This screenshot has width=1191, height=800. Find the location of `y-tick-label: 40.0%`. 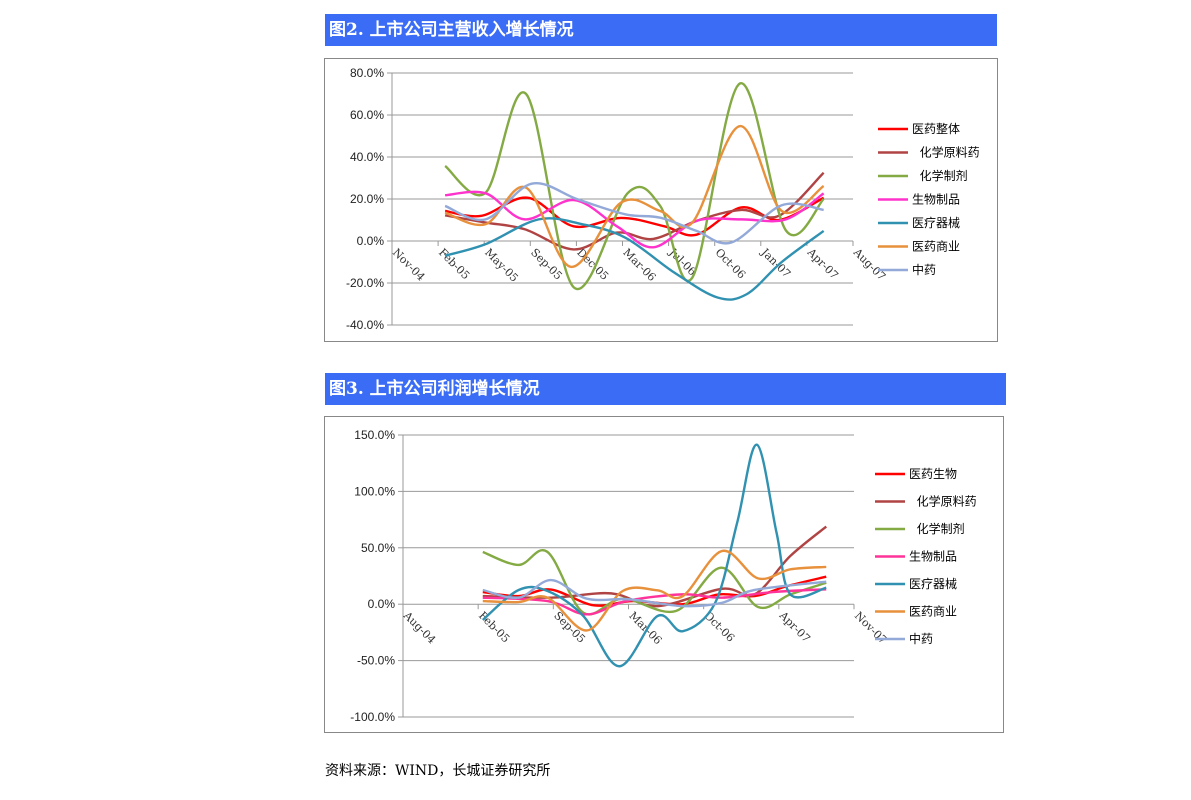

y-tick-label: 40.0% is located at coordinates (367, 157).